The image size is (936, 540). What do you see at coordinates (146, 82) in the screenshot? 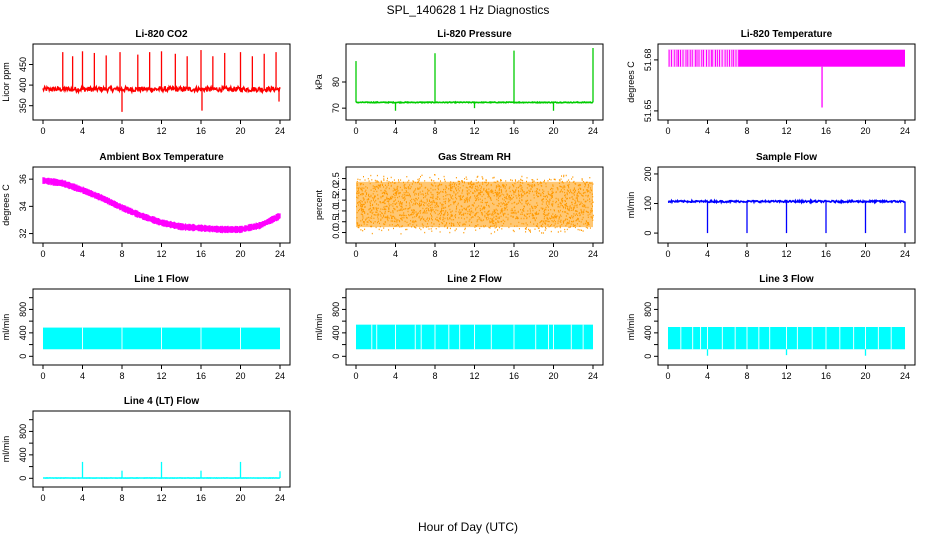
I see `panel-1: Li-820 CO2 Licor ppm 0 4 8 12 16 20 24 350 400 450` at bounding box center [146, 82].